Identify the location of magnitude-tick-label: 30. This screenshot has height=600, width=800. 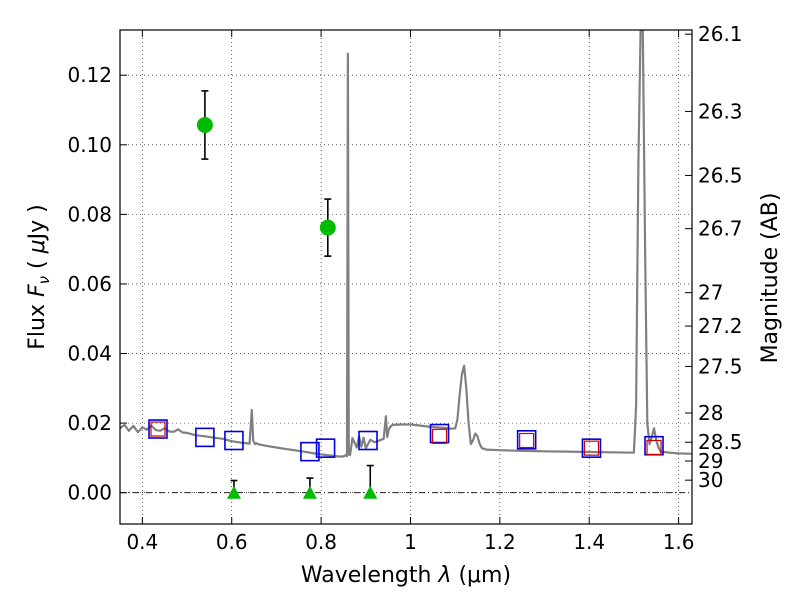
(710, 480).